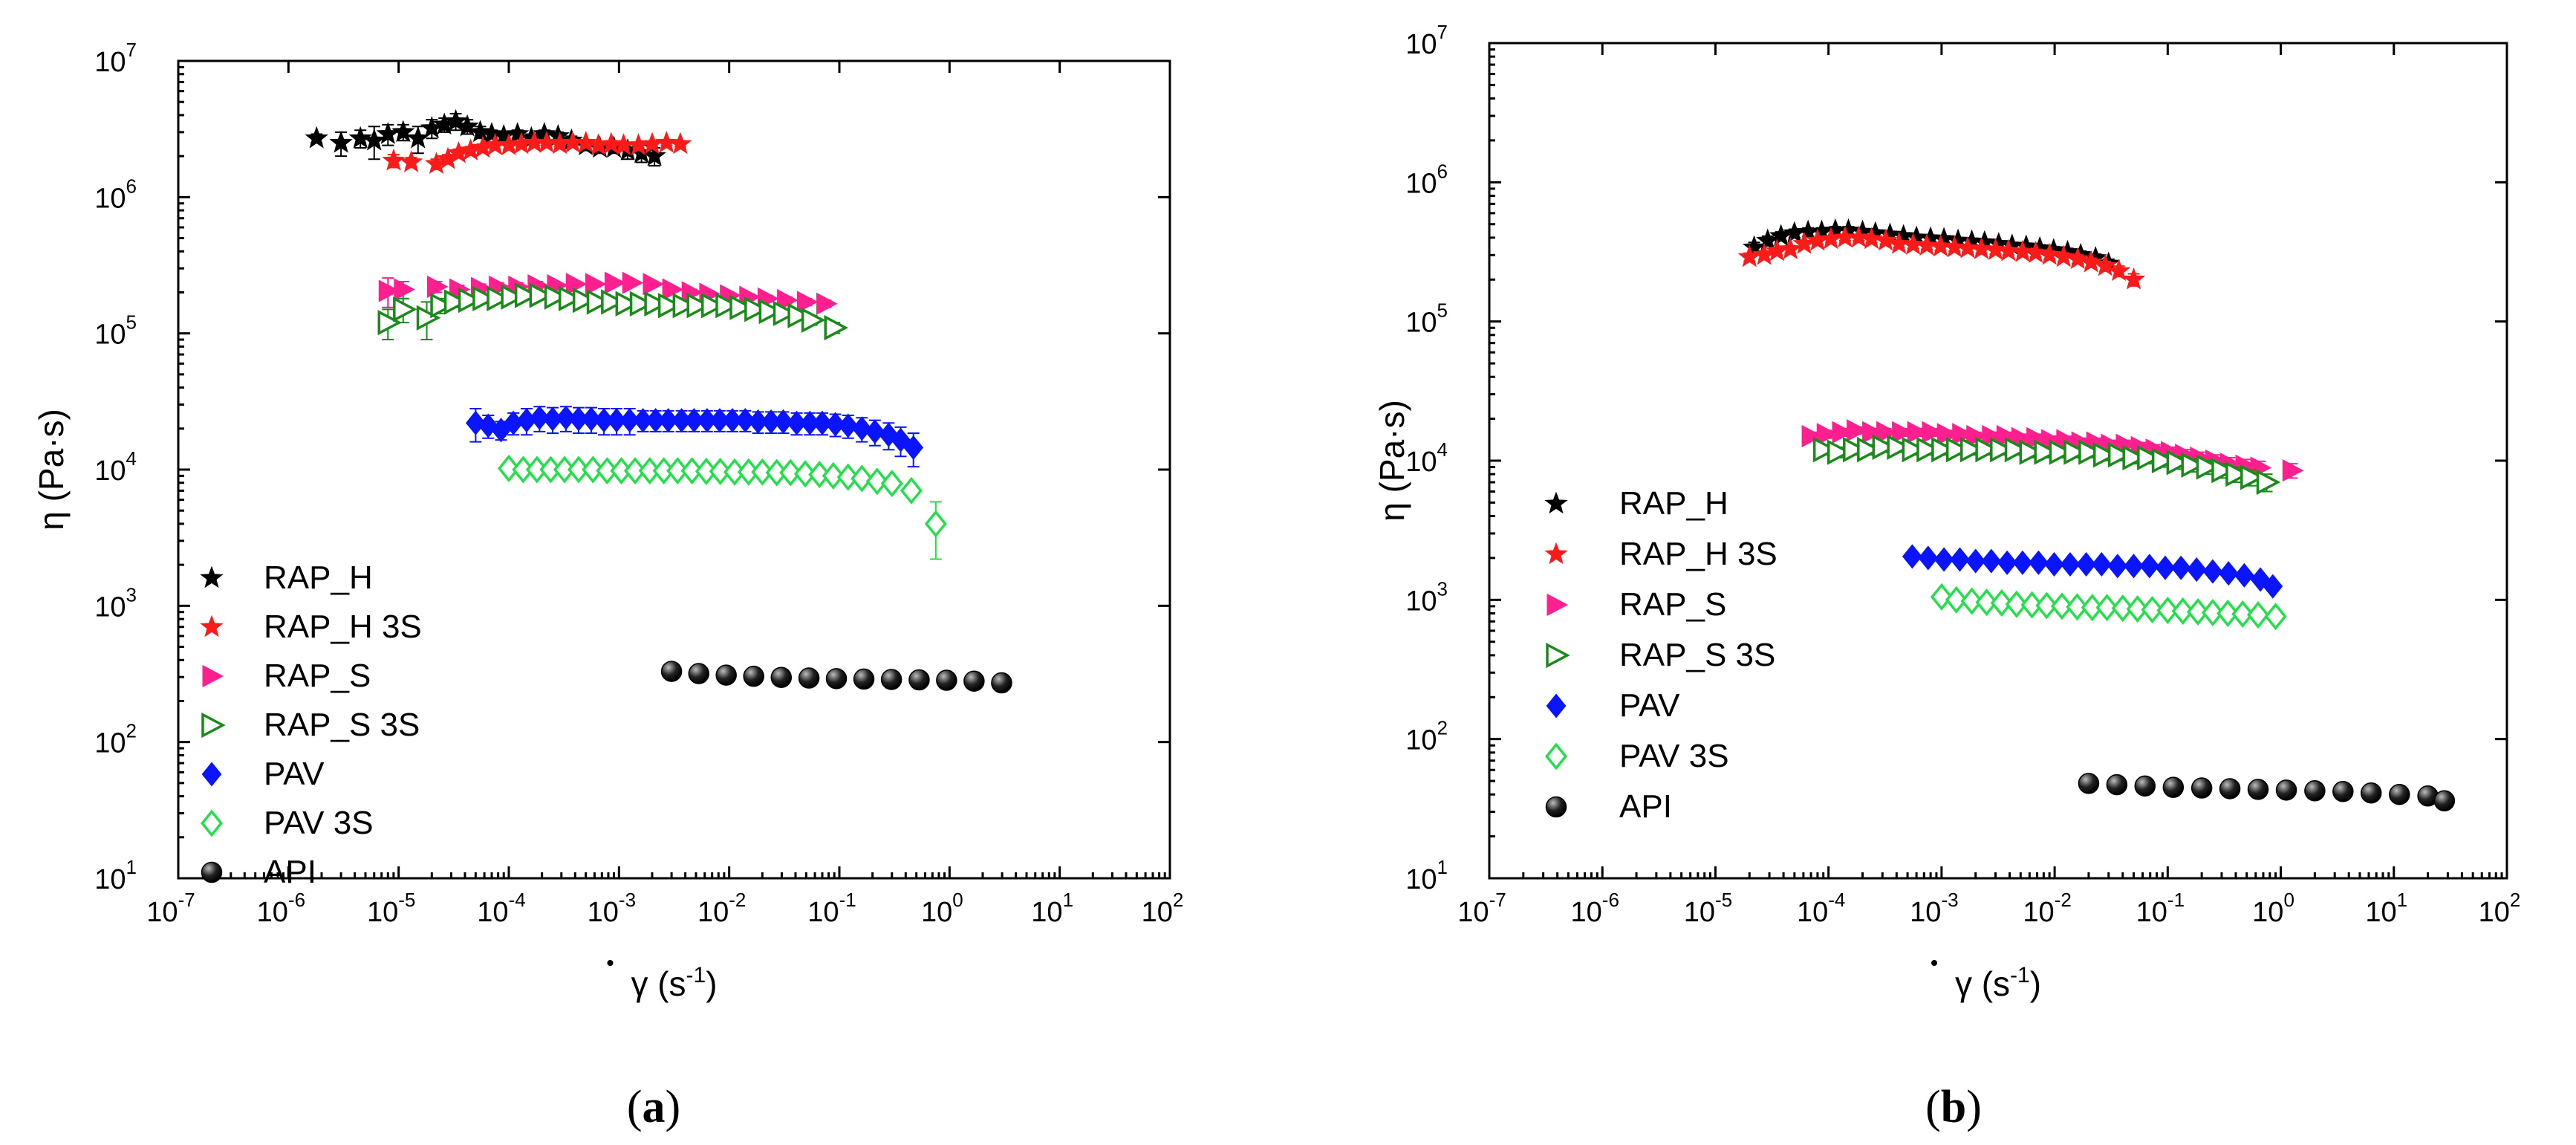 The width and height of the screenshot is (2576, 1145). Describe the element at coordinates (1650, 706) in the screenshot. I see `legend-label: PAV` at that location.